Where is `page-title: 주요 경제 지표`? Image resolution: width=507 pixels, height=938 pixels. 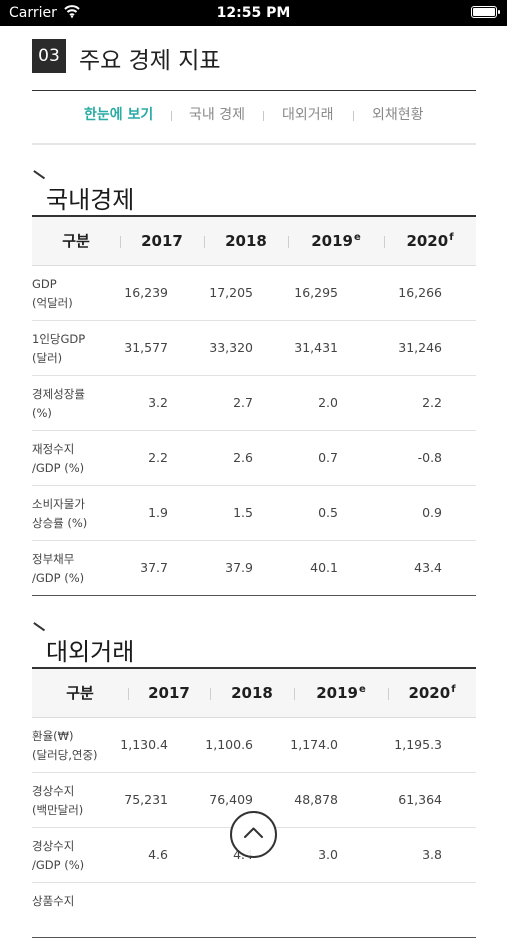
page-title: 주요 경제 지표 is located at coordinates (150, 61).